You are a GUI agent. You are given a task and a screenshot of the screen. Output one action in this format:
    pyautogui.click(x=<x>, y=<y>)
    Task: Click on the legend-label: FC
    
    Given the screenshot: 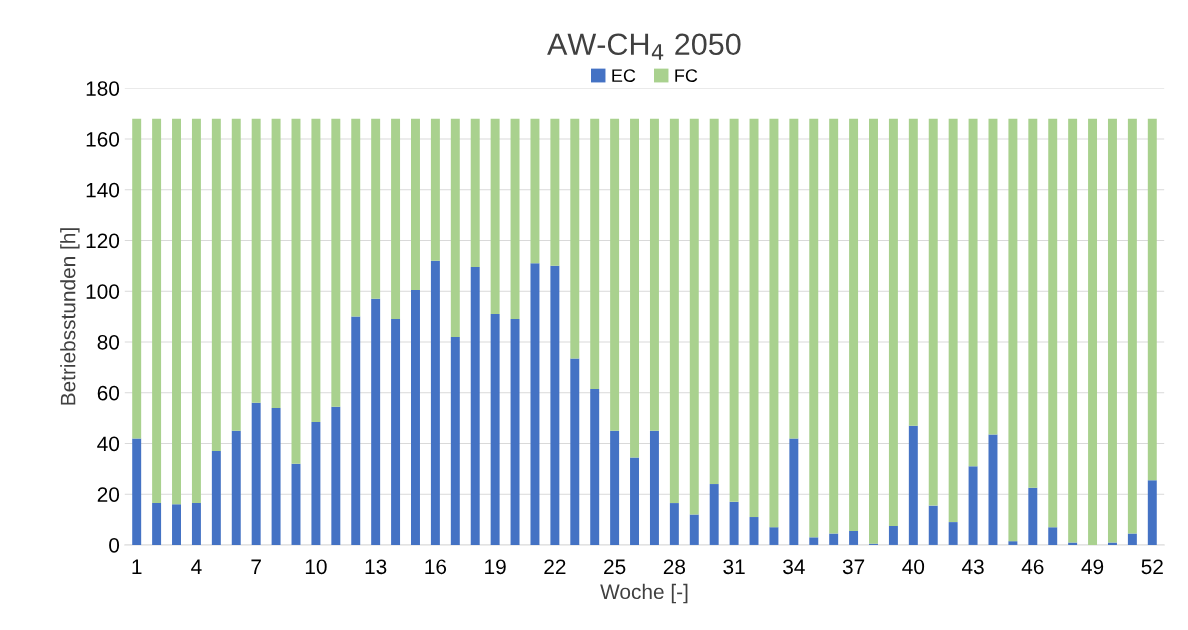 What is the action you would take?
    pyautogui.click(x=686, y=75)
    